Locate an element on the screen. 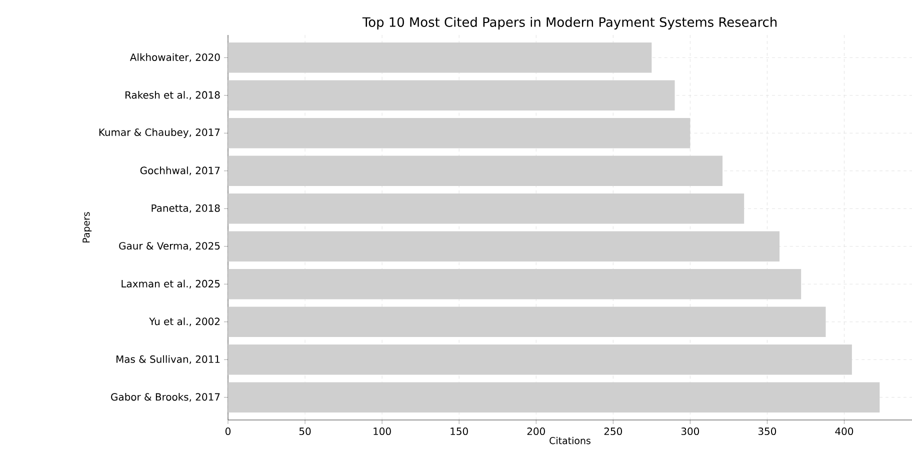  x-tick-label: 400 is located at coordinates (844, 431).